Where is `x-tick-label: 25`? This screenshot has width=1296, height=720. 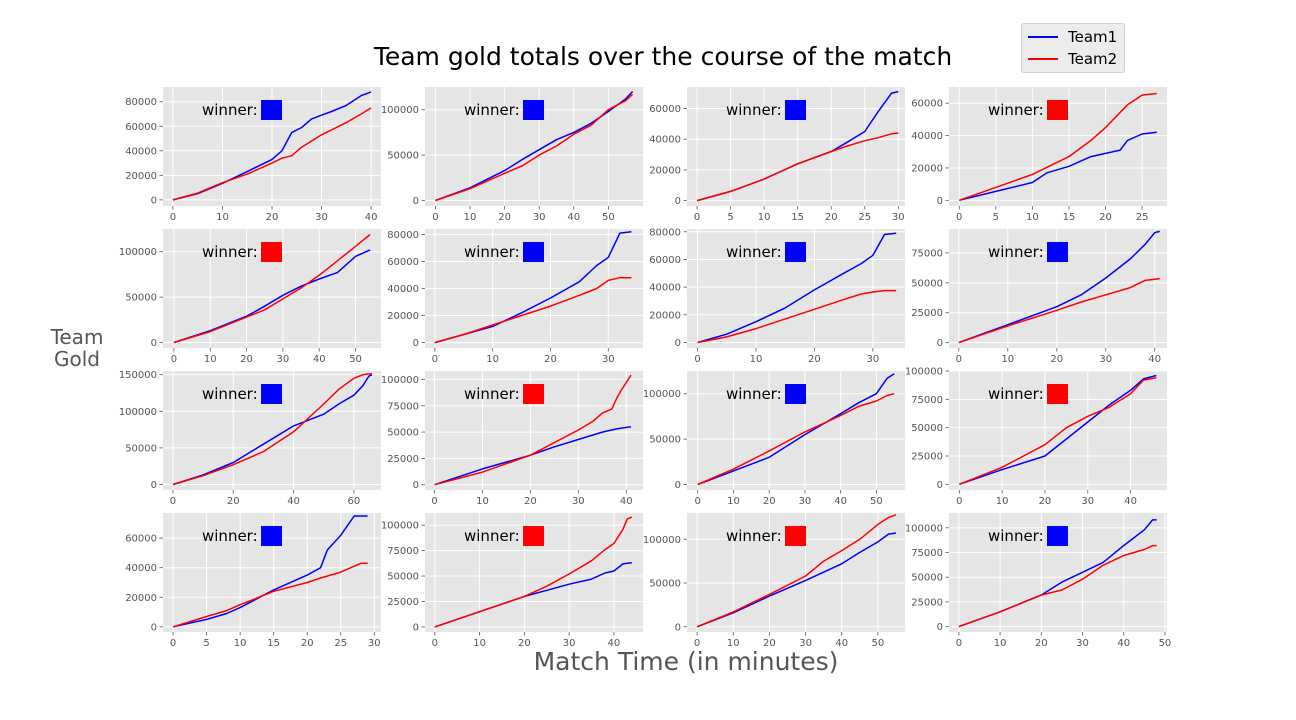
x-tick-label: 25 is located at coordinates (864, 217).